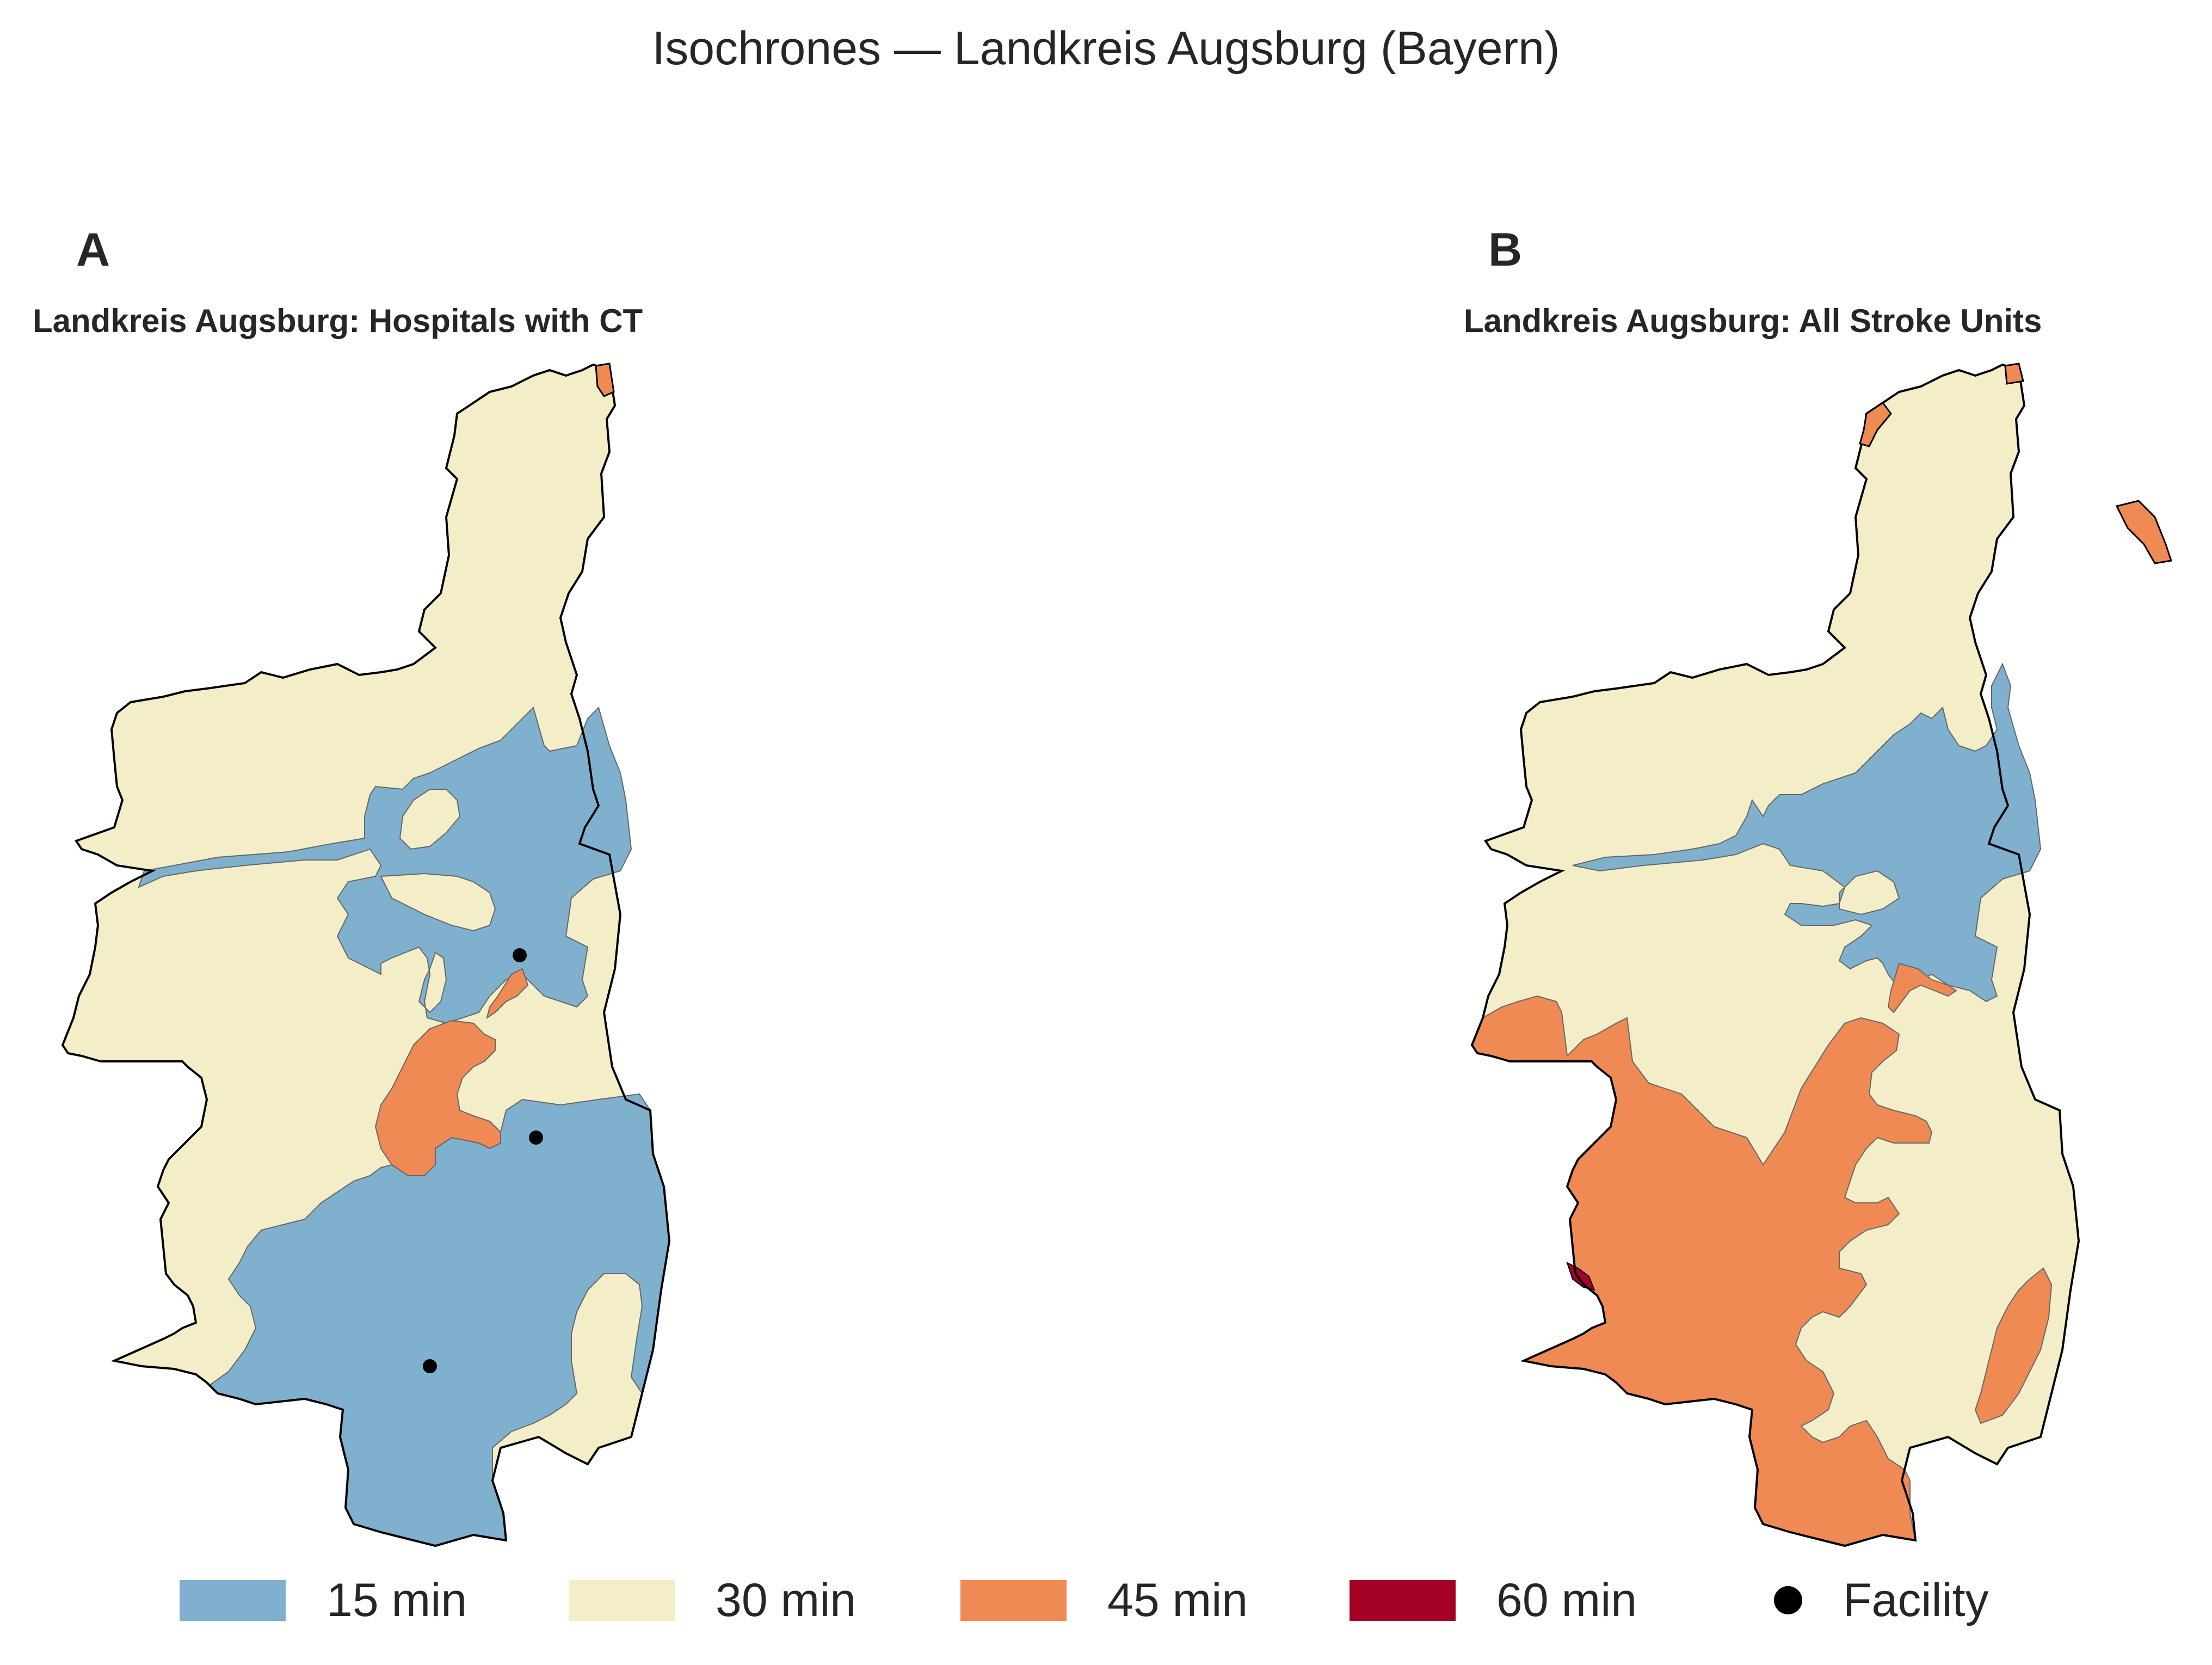  What do you see at coordinates (1875, 424) in the screenshot?
I see `isochrone-45-nw-edge-b` at bounding box center [1875, 424].